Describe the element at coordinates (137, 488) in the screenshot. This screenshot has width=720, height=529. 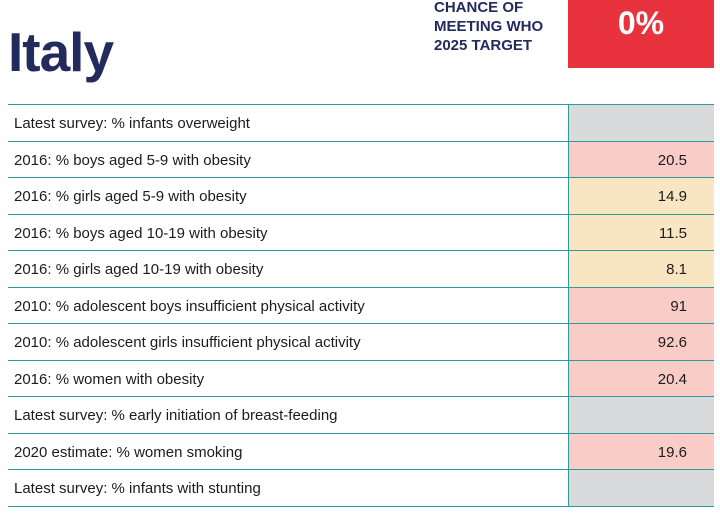
I see `row-label: Latest survey: % infants with stunting` at that location.